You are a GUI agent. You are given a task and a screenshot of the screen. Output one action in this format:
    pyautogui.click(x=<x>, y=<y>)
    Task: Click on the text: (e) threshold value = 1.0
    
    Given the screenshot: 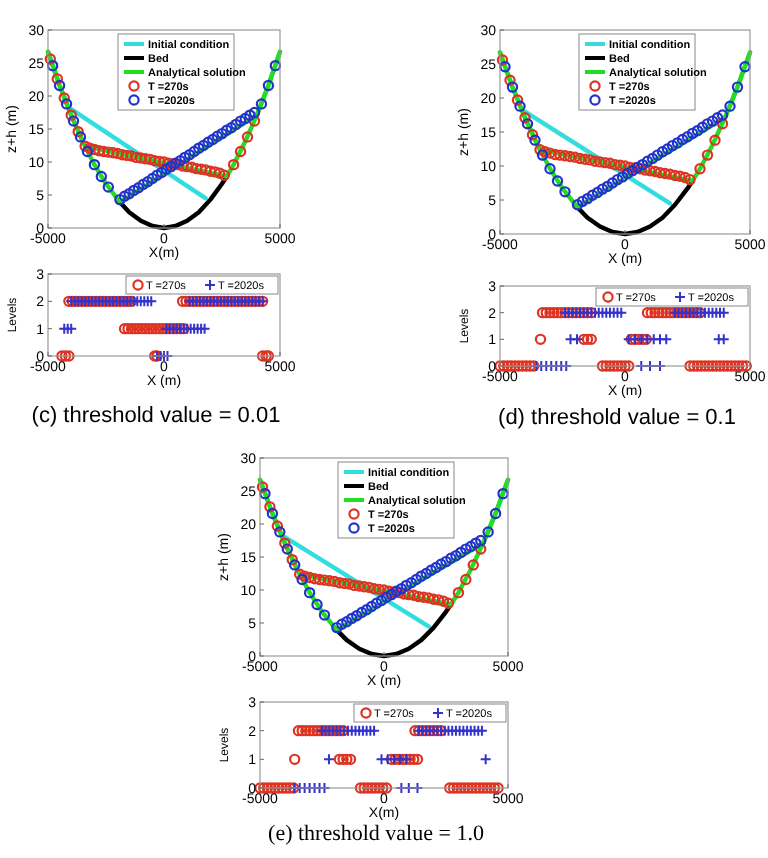 What is the action you would take?
    pyautogui.click(x=376, y=834)
    